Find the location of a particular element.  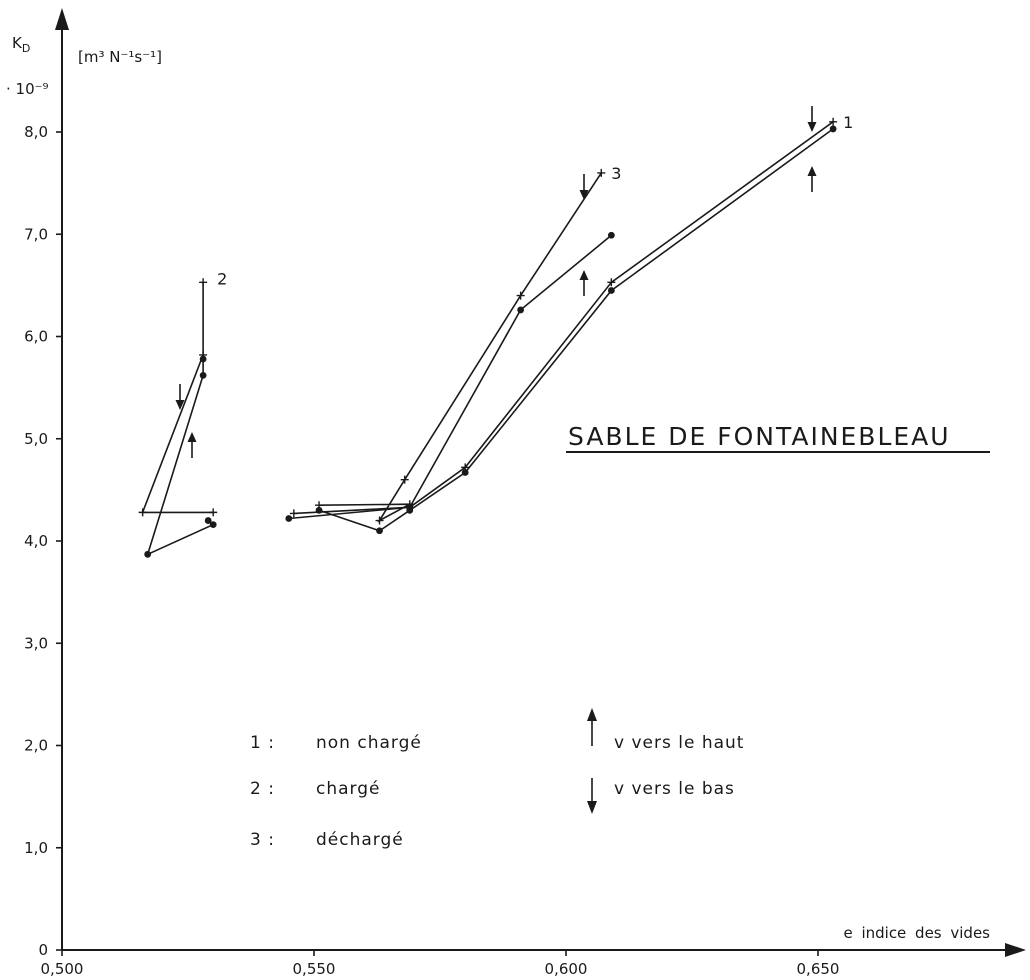

x-axis is located at coordinates (544, 950).